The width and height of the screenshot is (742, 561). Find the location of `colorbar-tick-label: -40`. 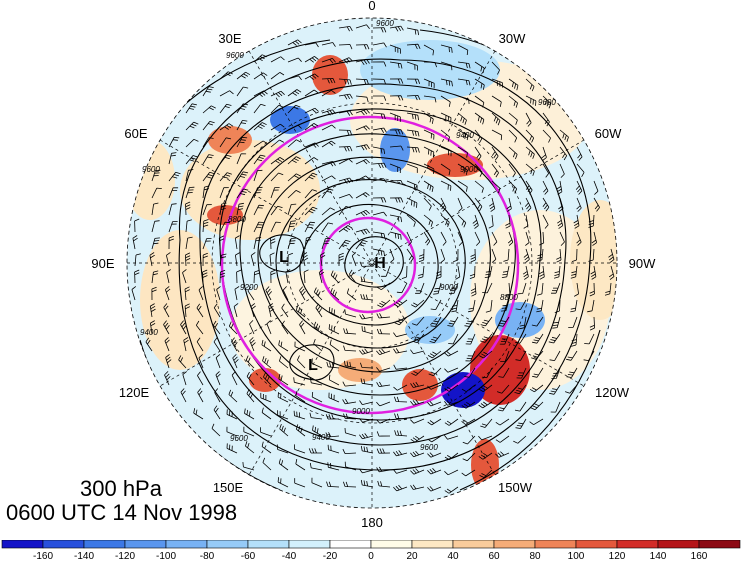

colorbar-tick-label: -40 is located at coordinates (289, 556).